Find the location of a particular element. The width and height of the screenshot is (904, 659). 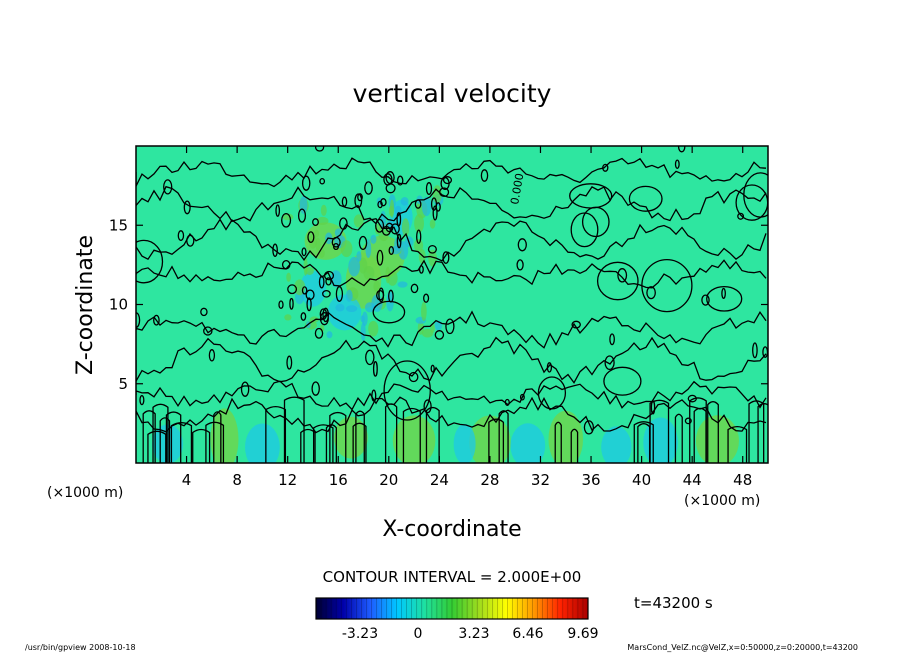

x-tick-label: 32 is located at coordinates (540, 480).